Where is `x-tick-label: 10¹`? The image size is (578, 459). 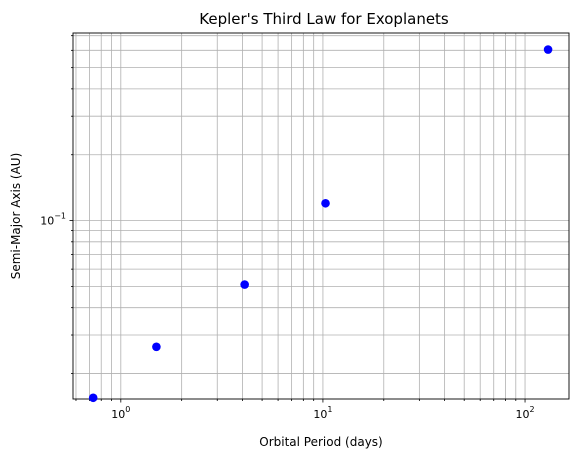 x-tick-label: 10¹ is located at coordinates (322, 413).